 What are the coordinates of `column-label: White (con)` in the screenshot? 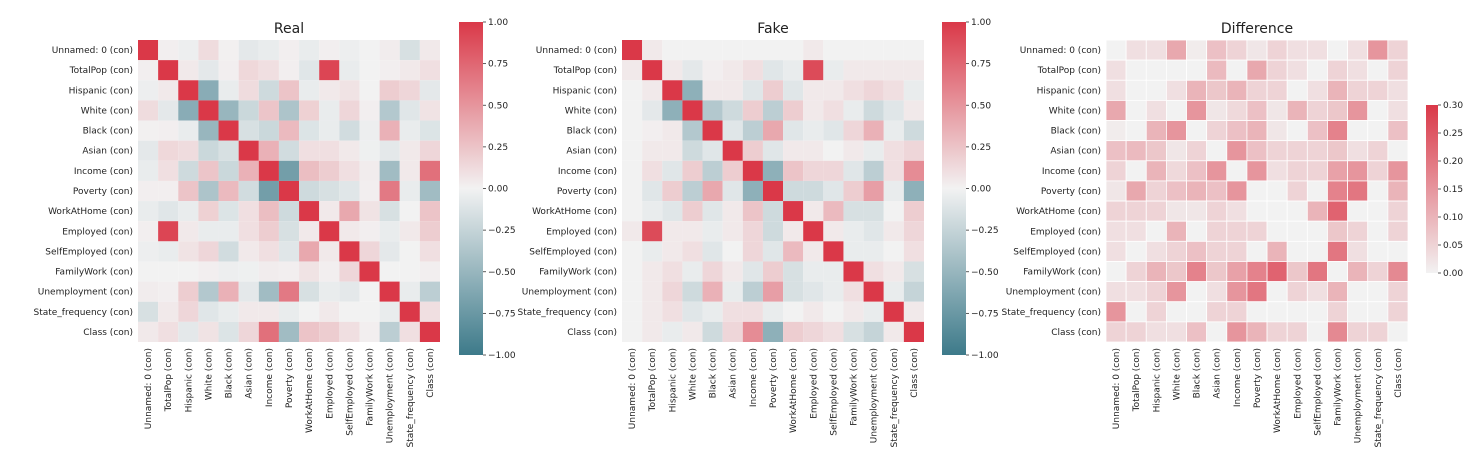 It's located at (209, 374).